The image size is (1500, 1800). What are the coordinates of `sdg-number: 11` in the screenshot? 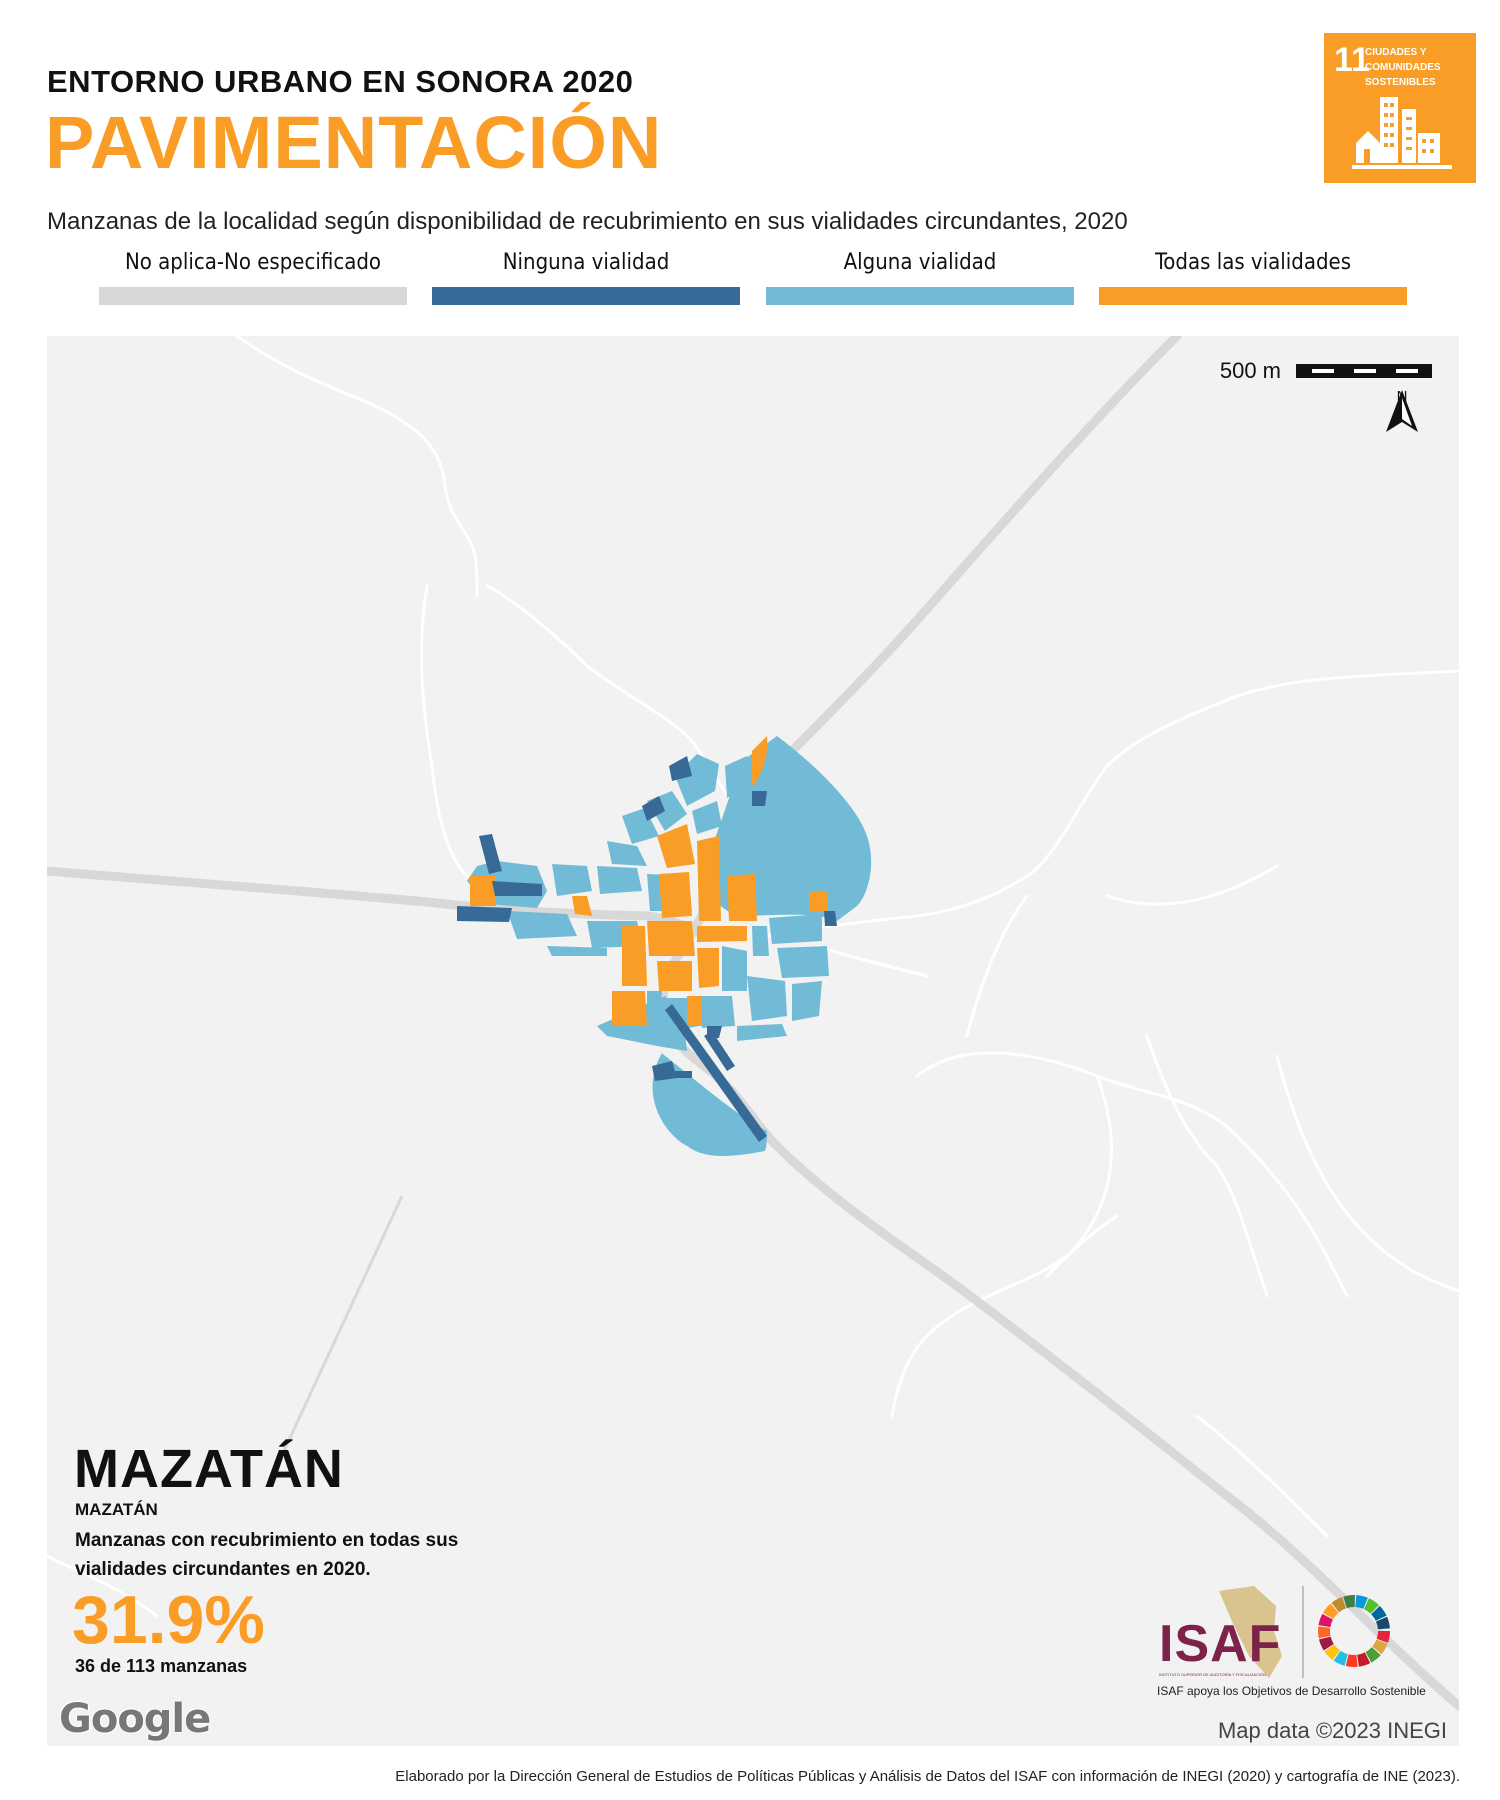 It's located at (1352, 60).